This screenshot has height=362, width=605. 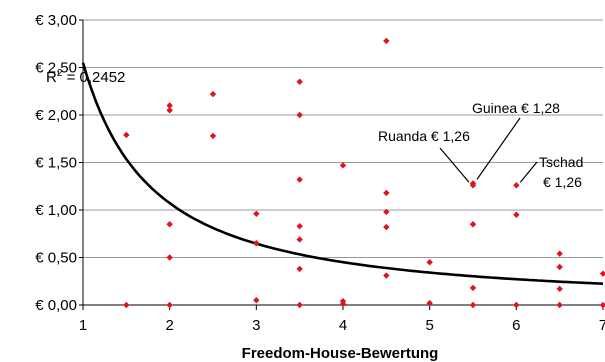 I want to click on annotation-guinea: Guinea € 1,28, so click(x=516, y=108).